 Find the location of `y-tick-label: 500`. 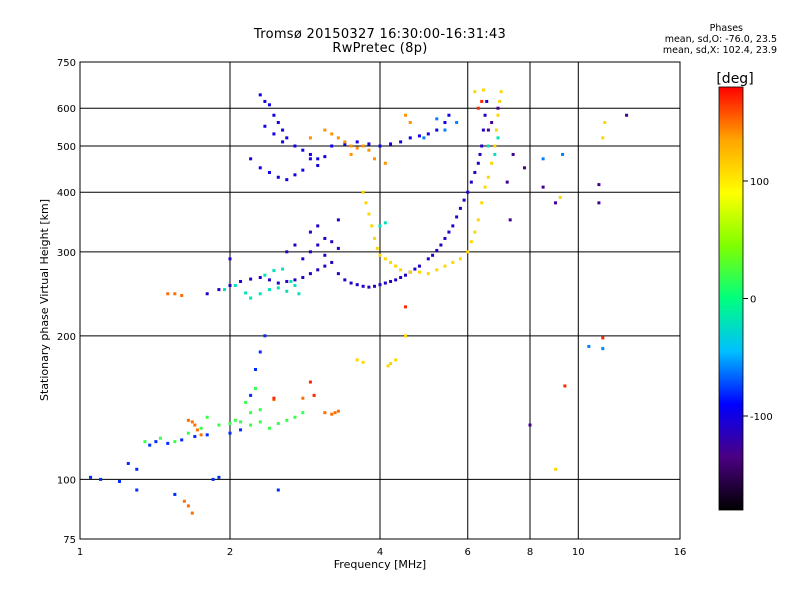

y-tick-label: 500 is located at coordinates (66, 147).